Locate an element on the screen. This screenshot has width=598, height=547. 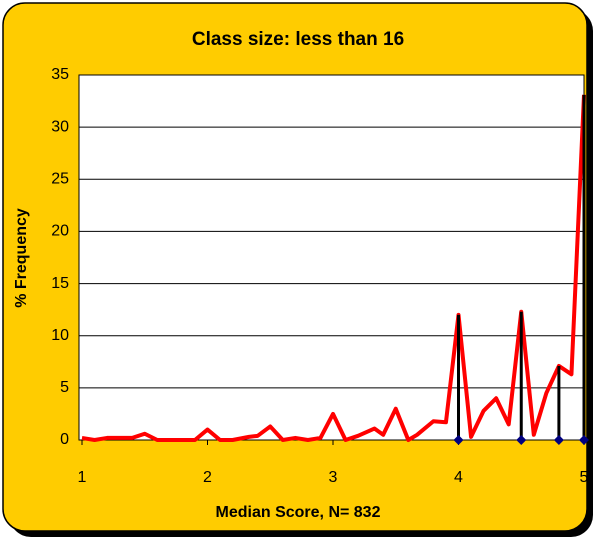
y-tick-label: 20 is located at coordinates (60, 231).